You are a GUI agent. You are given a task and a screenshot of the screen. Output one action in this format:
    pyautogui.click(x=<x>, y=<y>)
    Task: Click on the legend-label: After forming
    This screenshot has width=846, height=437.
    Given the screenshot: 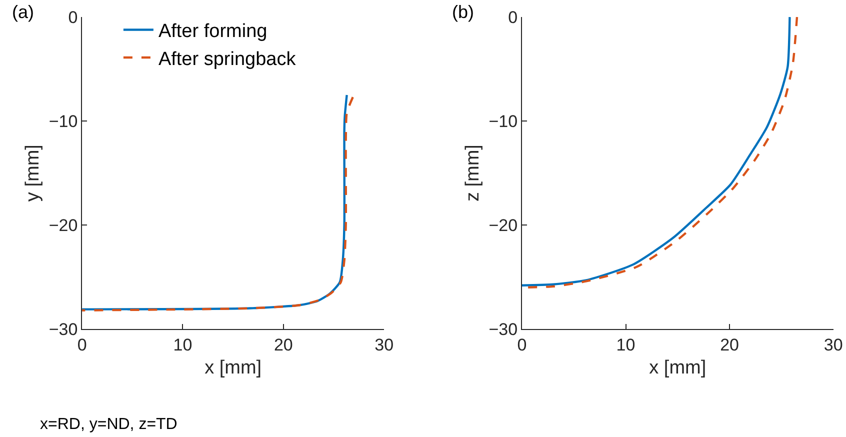 What is the action you would take?
    pyautogui.click(x=213, y=31)
    